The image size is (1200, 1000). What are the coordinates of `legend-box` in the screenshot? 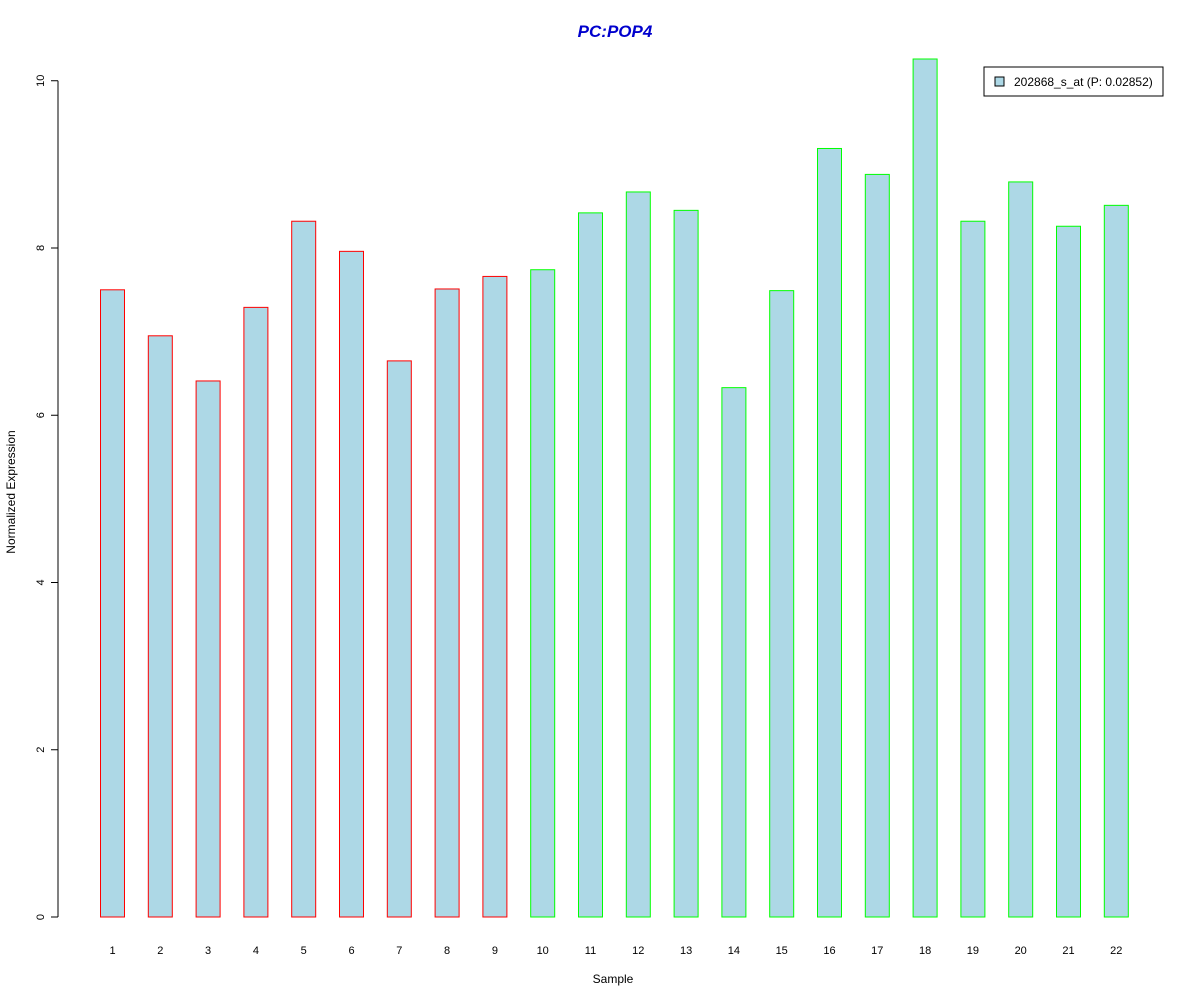 It's located at (1073, 81).